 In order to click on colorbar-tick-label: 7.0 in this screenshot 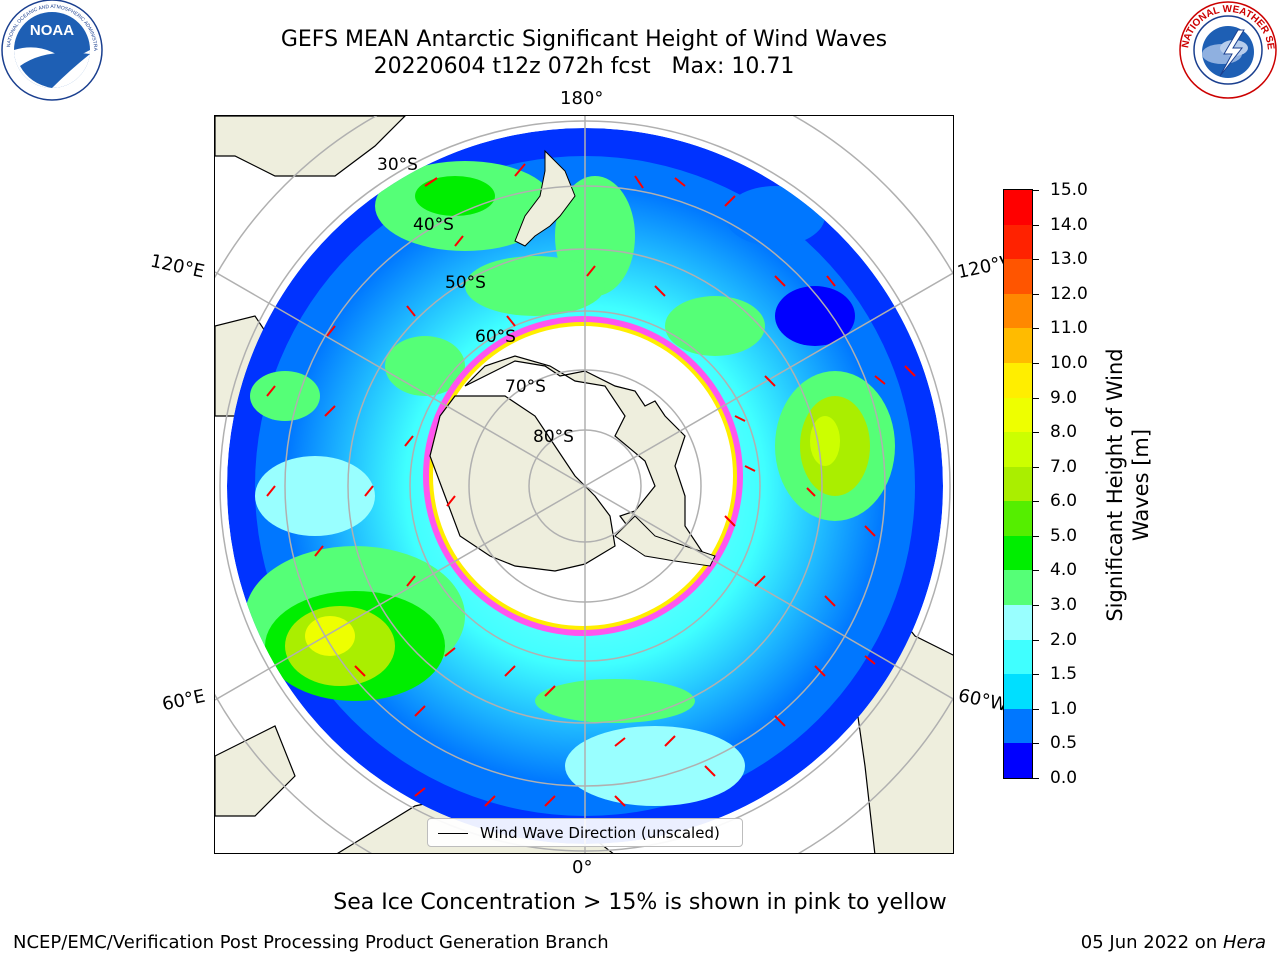, I will do `click(1064, 466)`.